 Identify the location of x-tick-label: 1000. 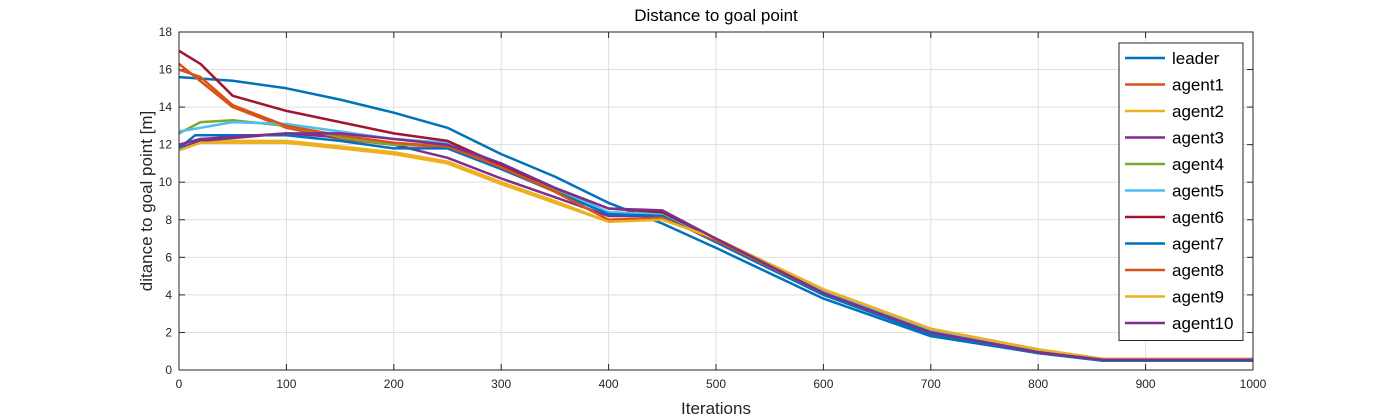
(1253, 384).